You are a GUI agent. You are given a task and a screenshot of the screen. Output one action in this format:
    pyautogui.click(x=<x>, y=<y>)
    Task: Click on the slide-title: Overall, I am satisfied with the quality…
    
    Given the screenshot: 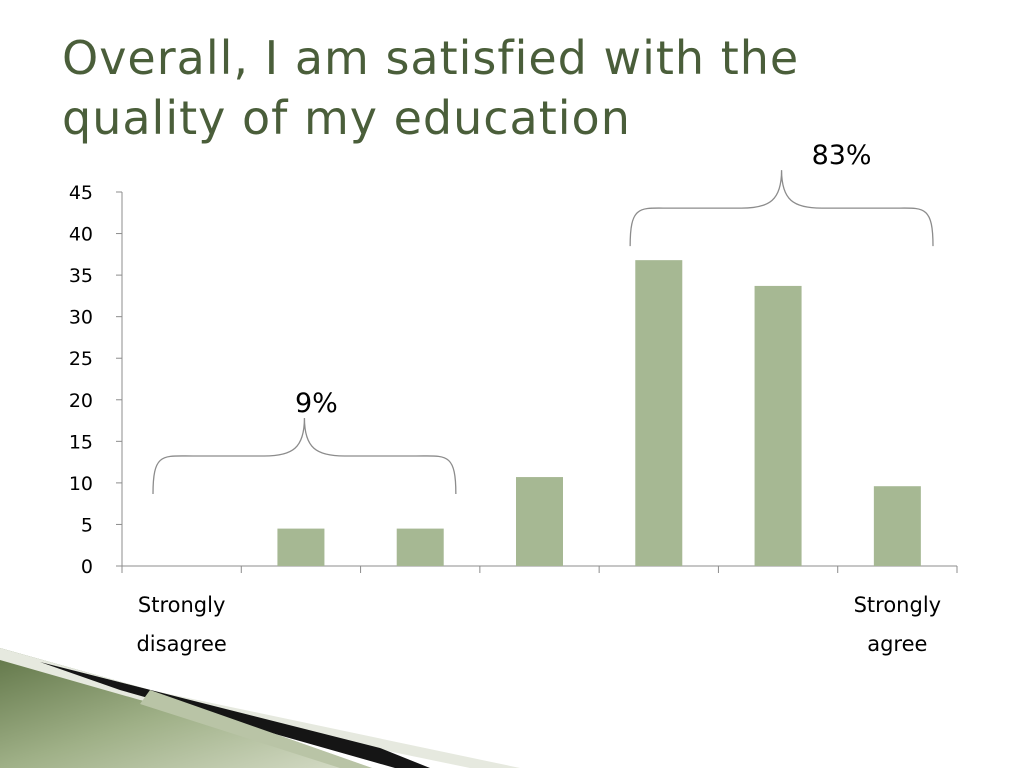 What is the action you would take?
    pyautogui.click(x=431, y=88)
    